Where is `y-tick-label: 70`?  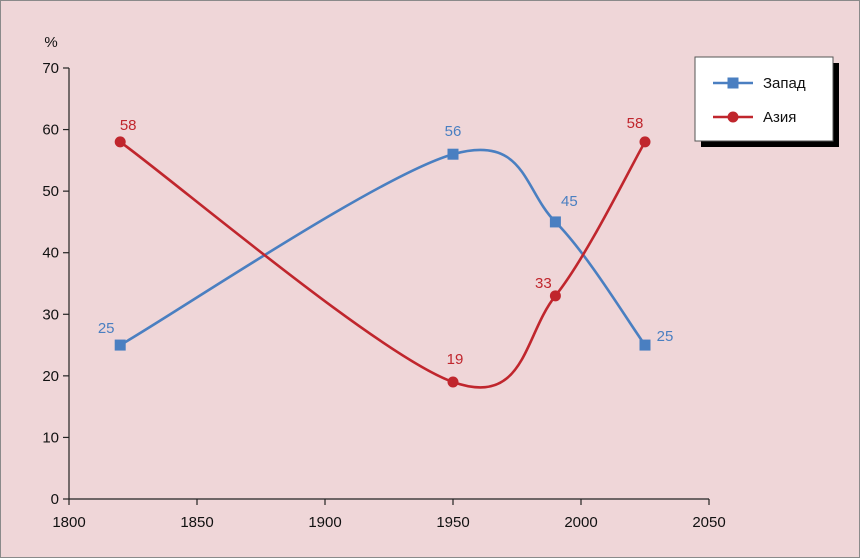
y-tick-label: 70 is located at coordinates (50, 68).